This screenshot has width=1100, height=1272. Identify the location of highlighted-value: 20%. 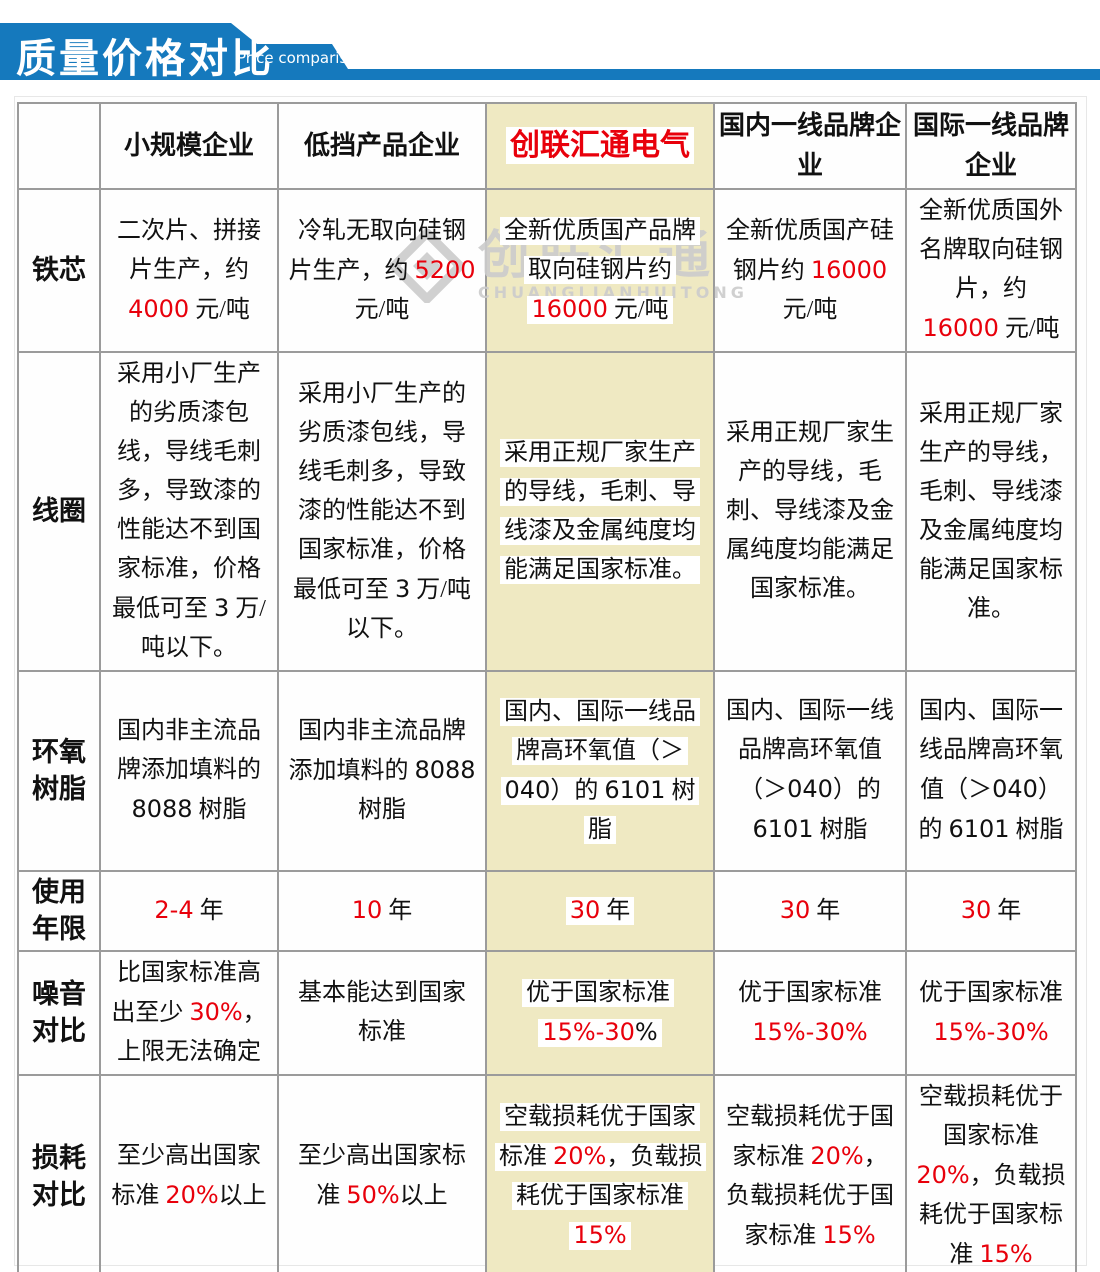
(943, 1175).